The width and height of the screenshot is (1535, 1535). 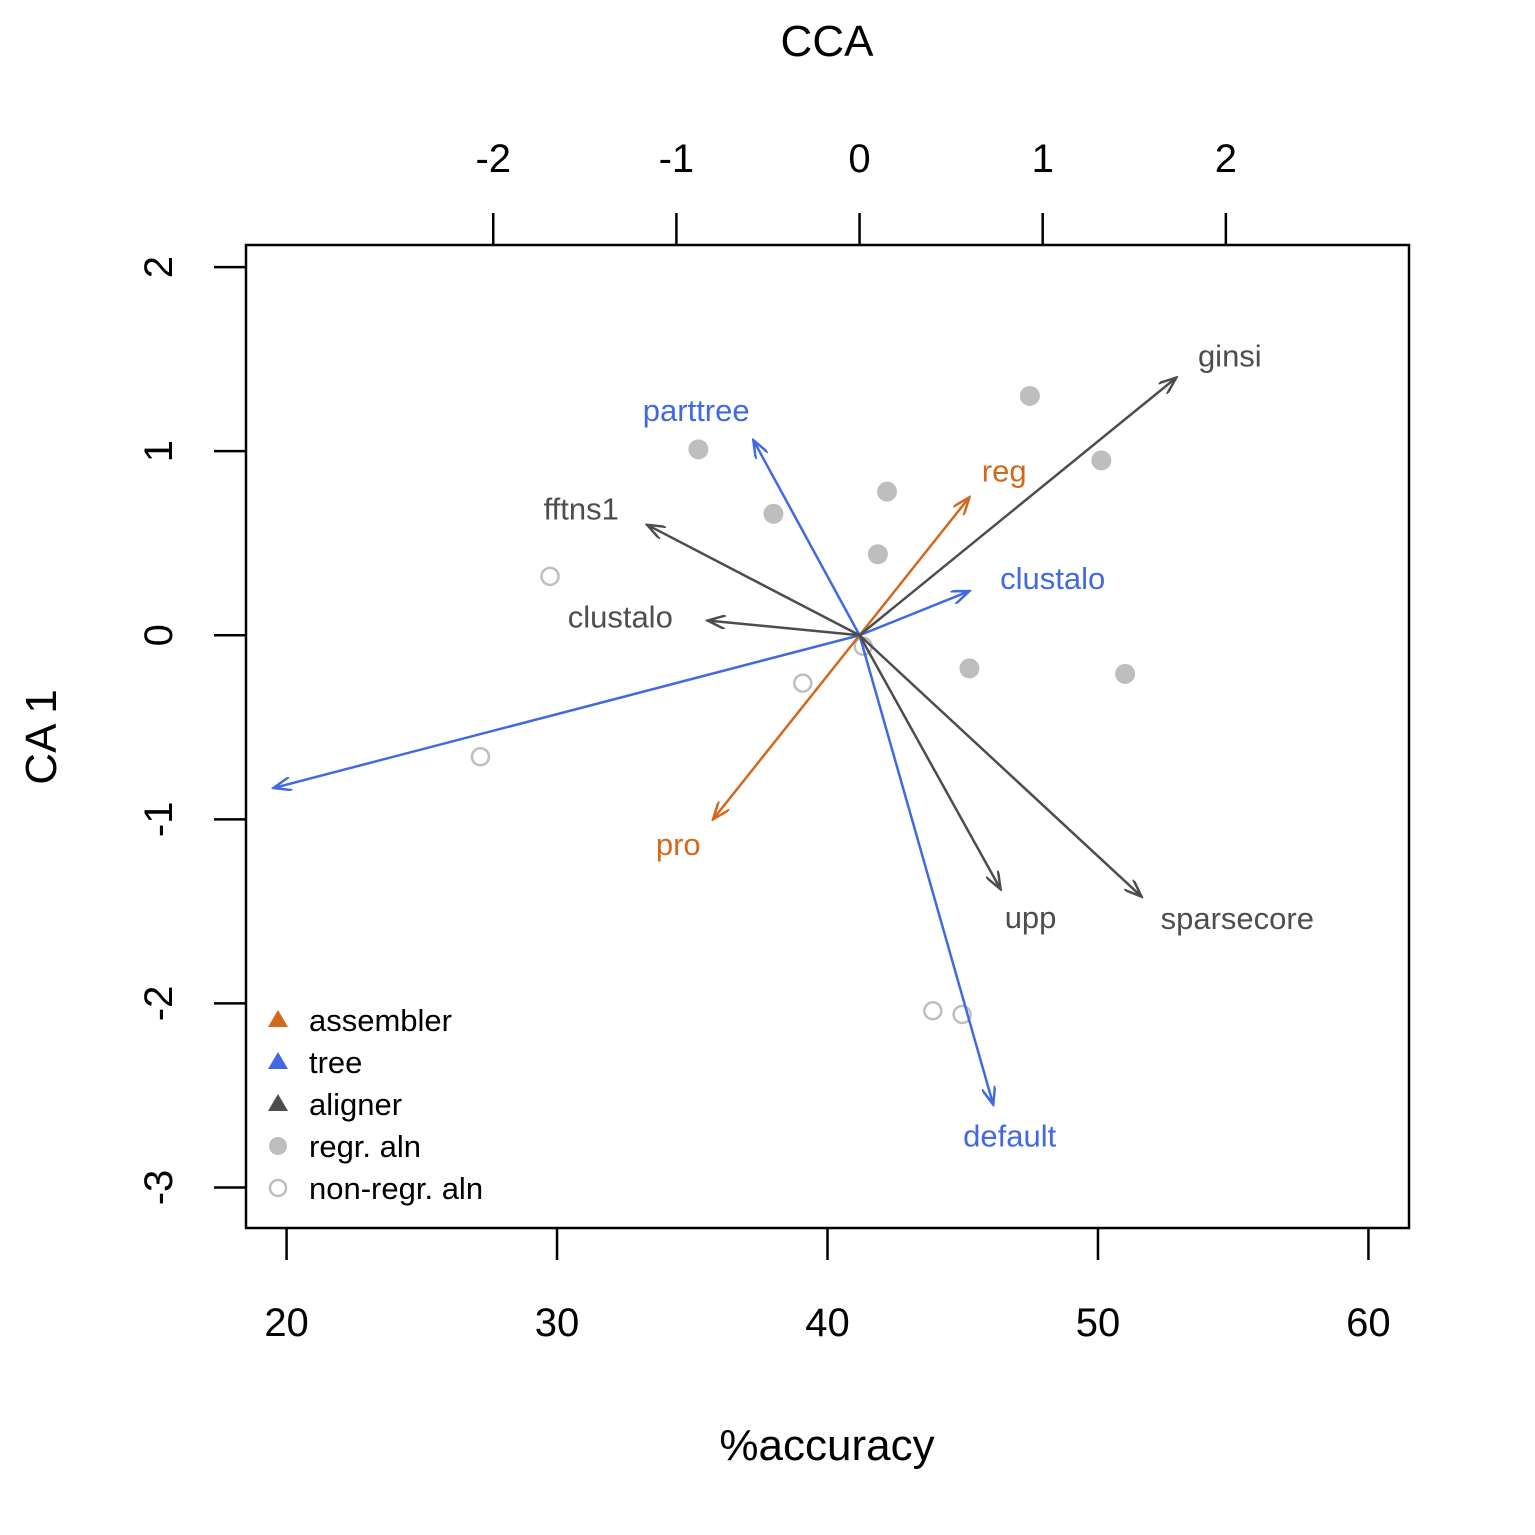 I want to click on y-left-tick-label: -3, so click(x=159, y=1188).